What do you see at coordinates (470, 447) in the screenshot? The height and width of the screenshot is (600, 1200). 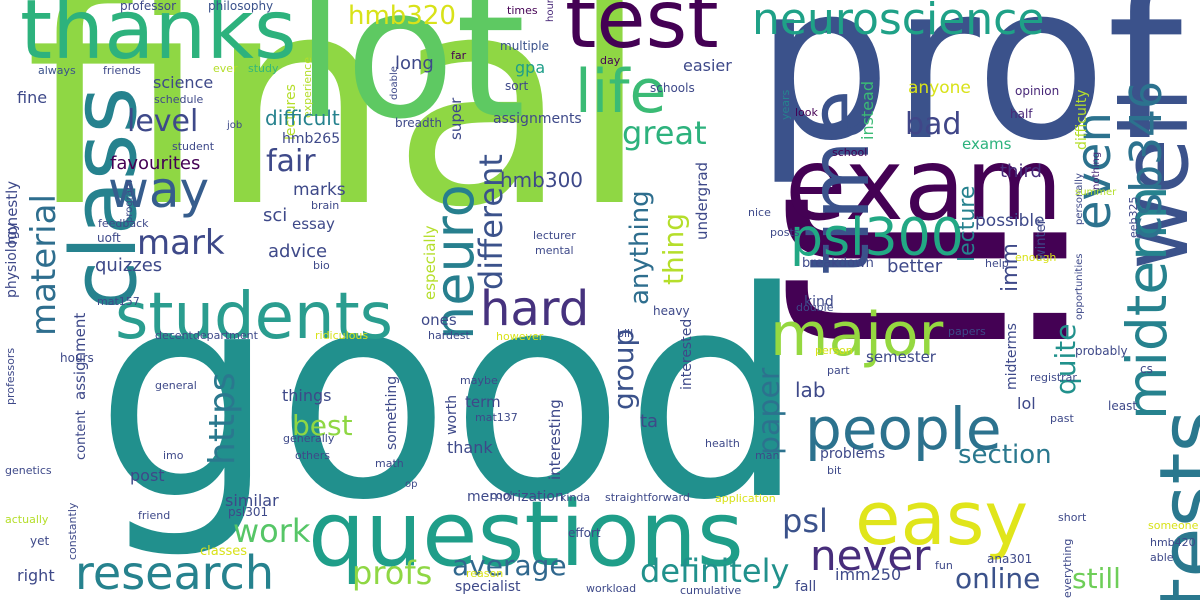 I see `word-thank: thank` at bounding box center [470, 447].